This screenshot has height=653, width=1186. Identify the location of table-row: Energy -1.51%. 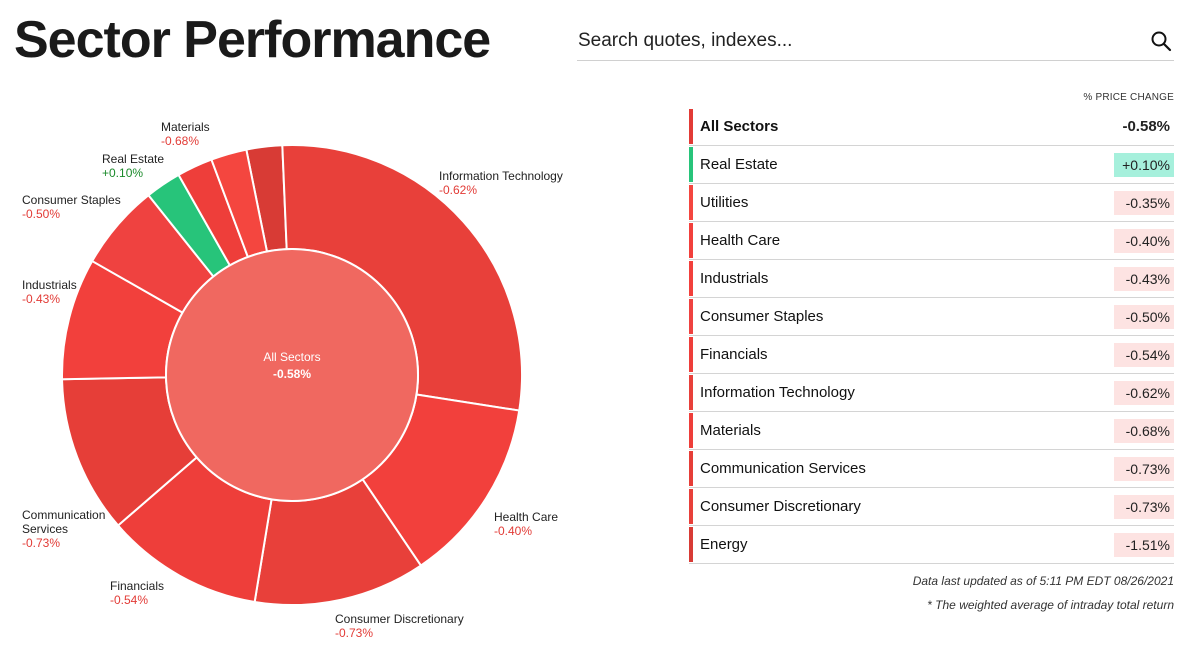
(931, 545).